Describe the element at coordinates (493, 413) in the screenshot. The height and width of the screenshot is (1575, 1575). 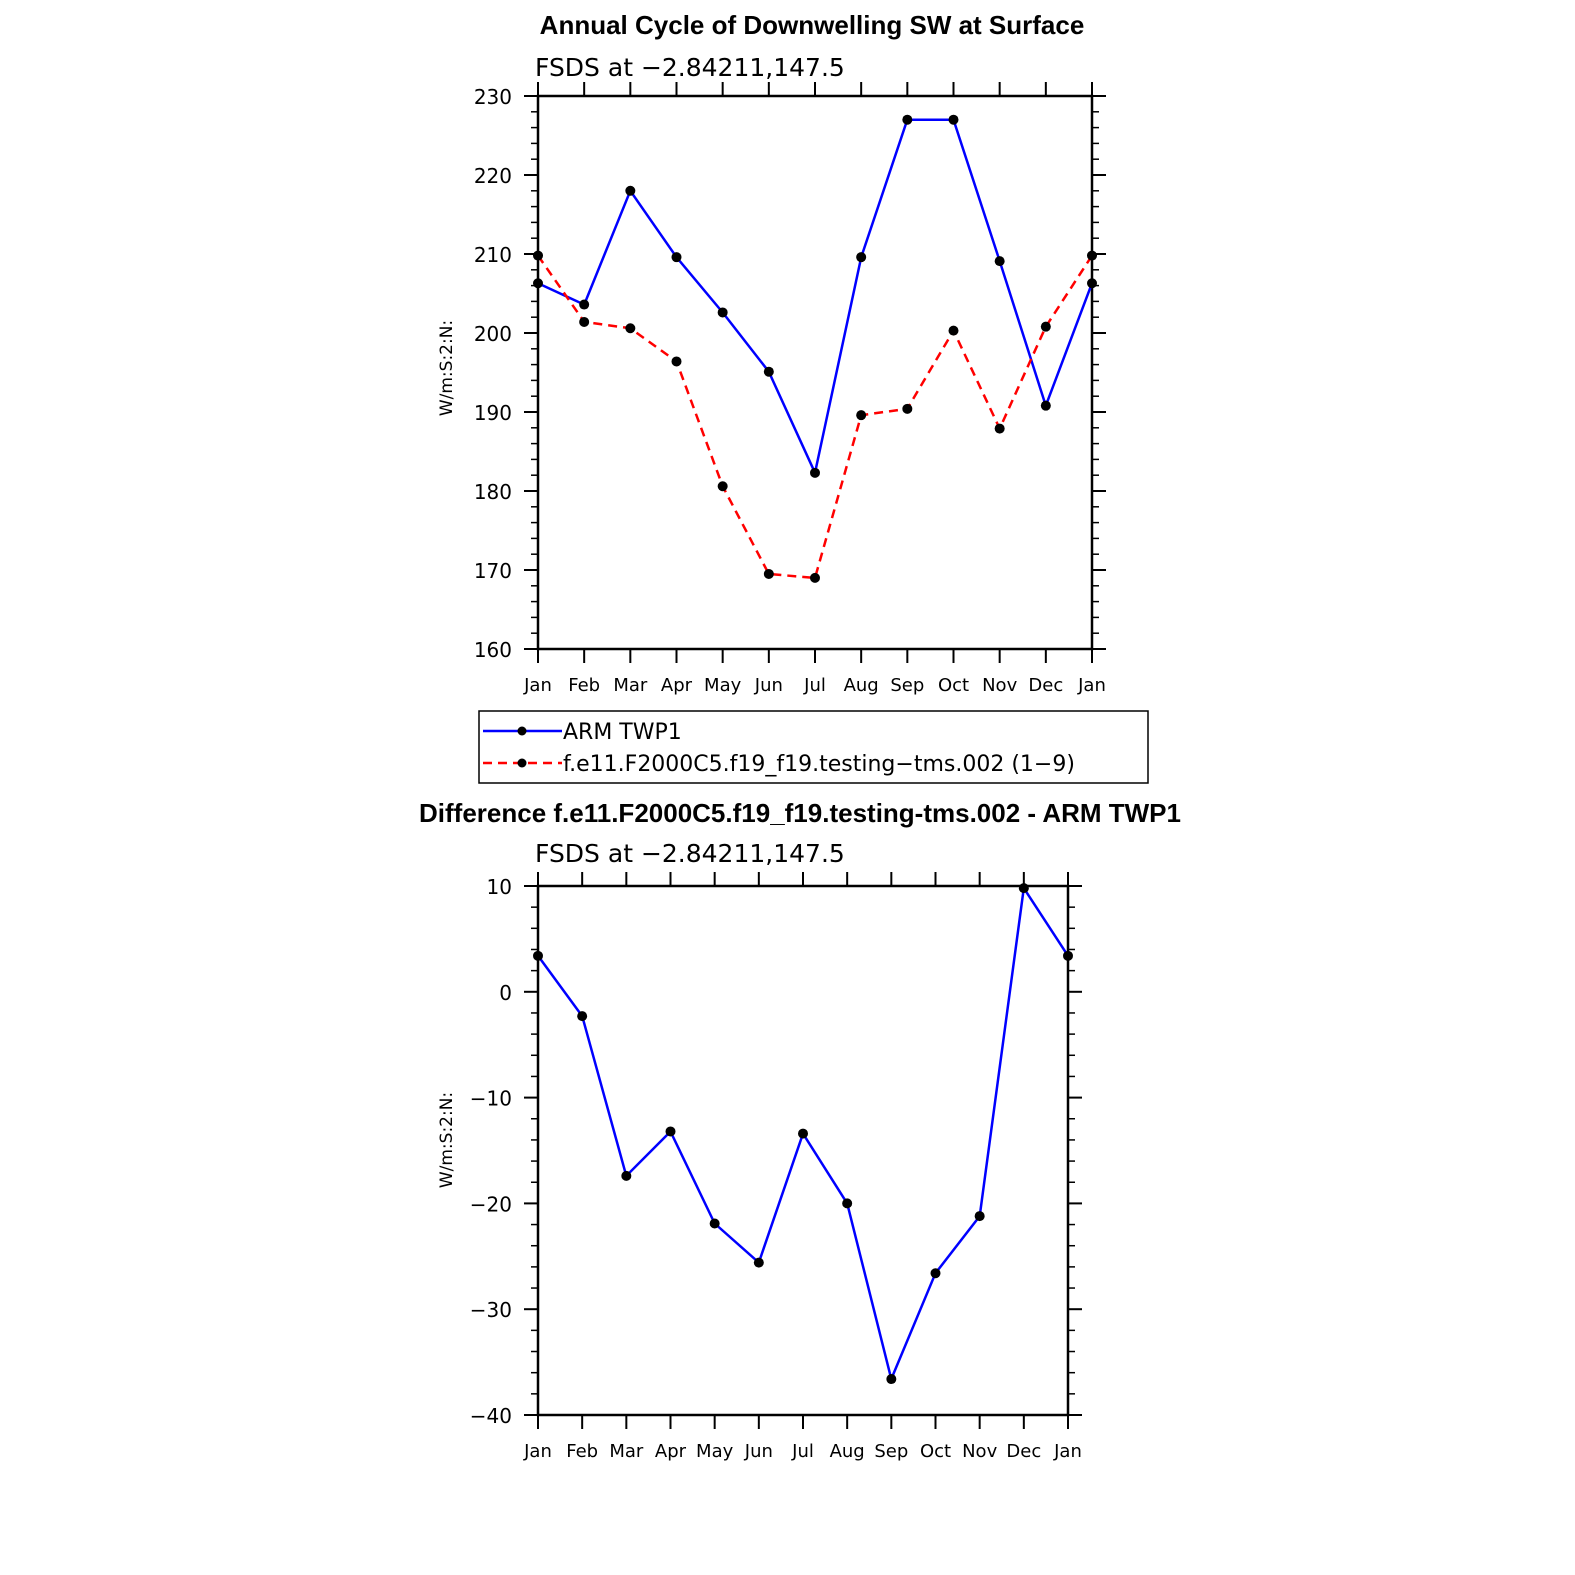
I see `y-tick-label: 190` at that location.